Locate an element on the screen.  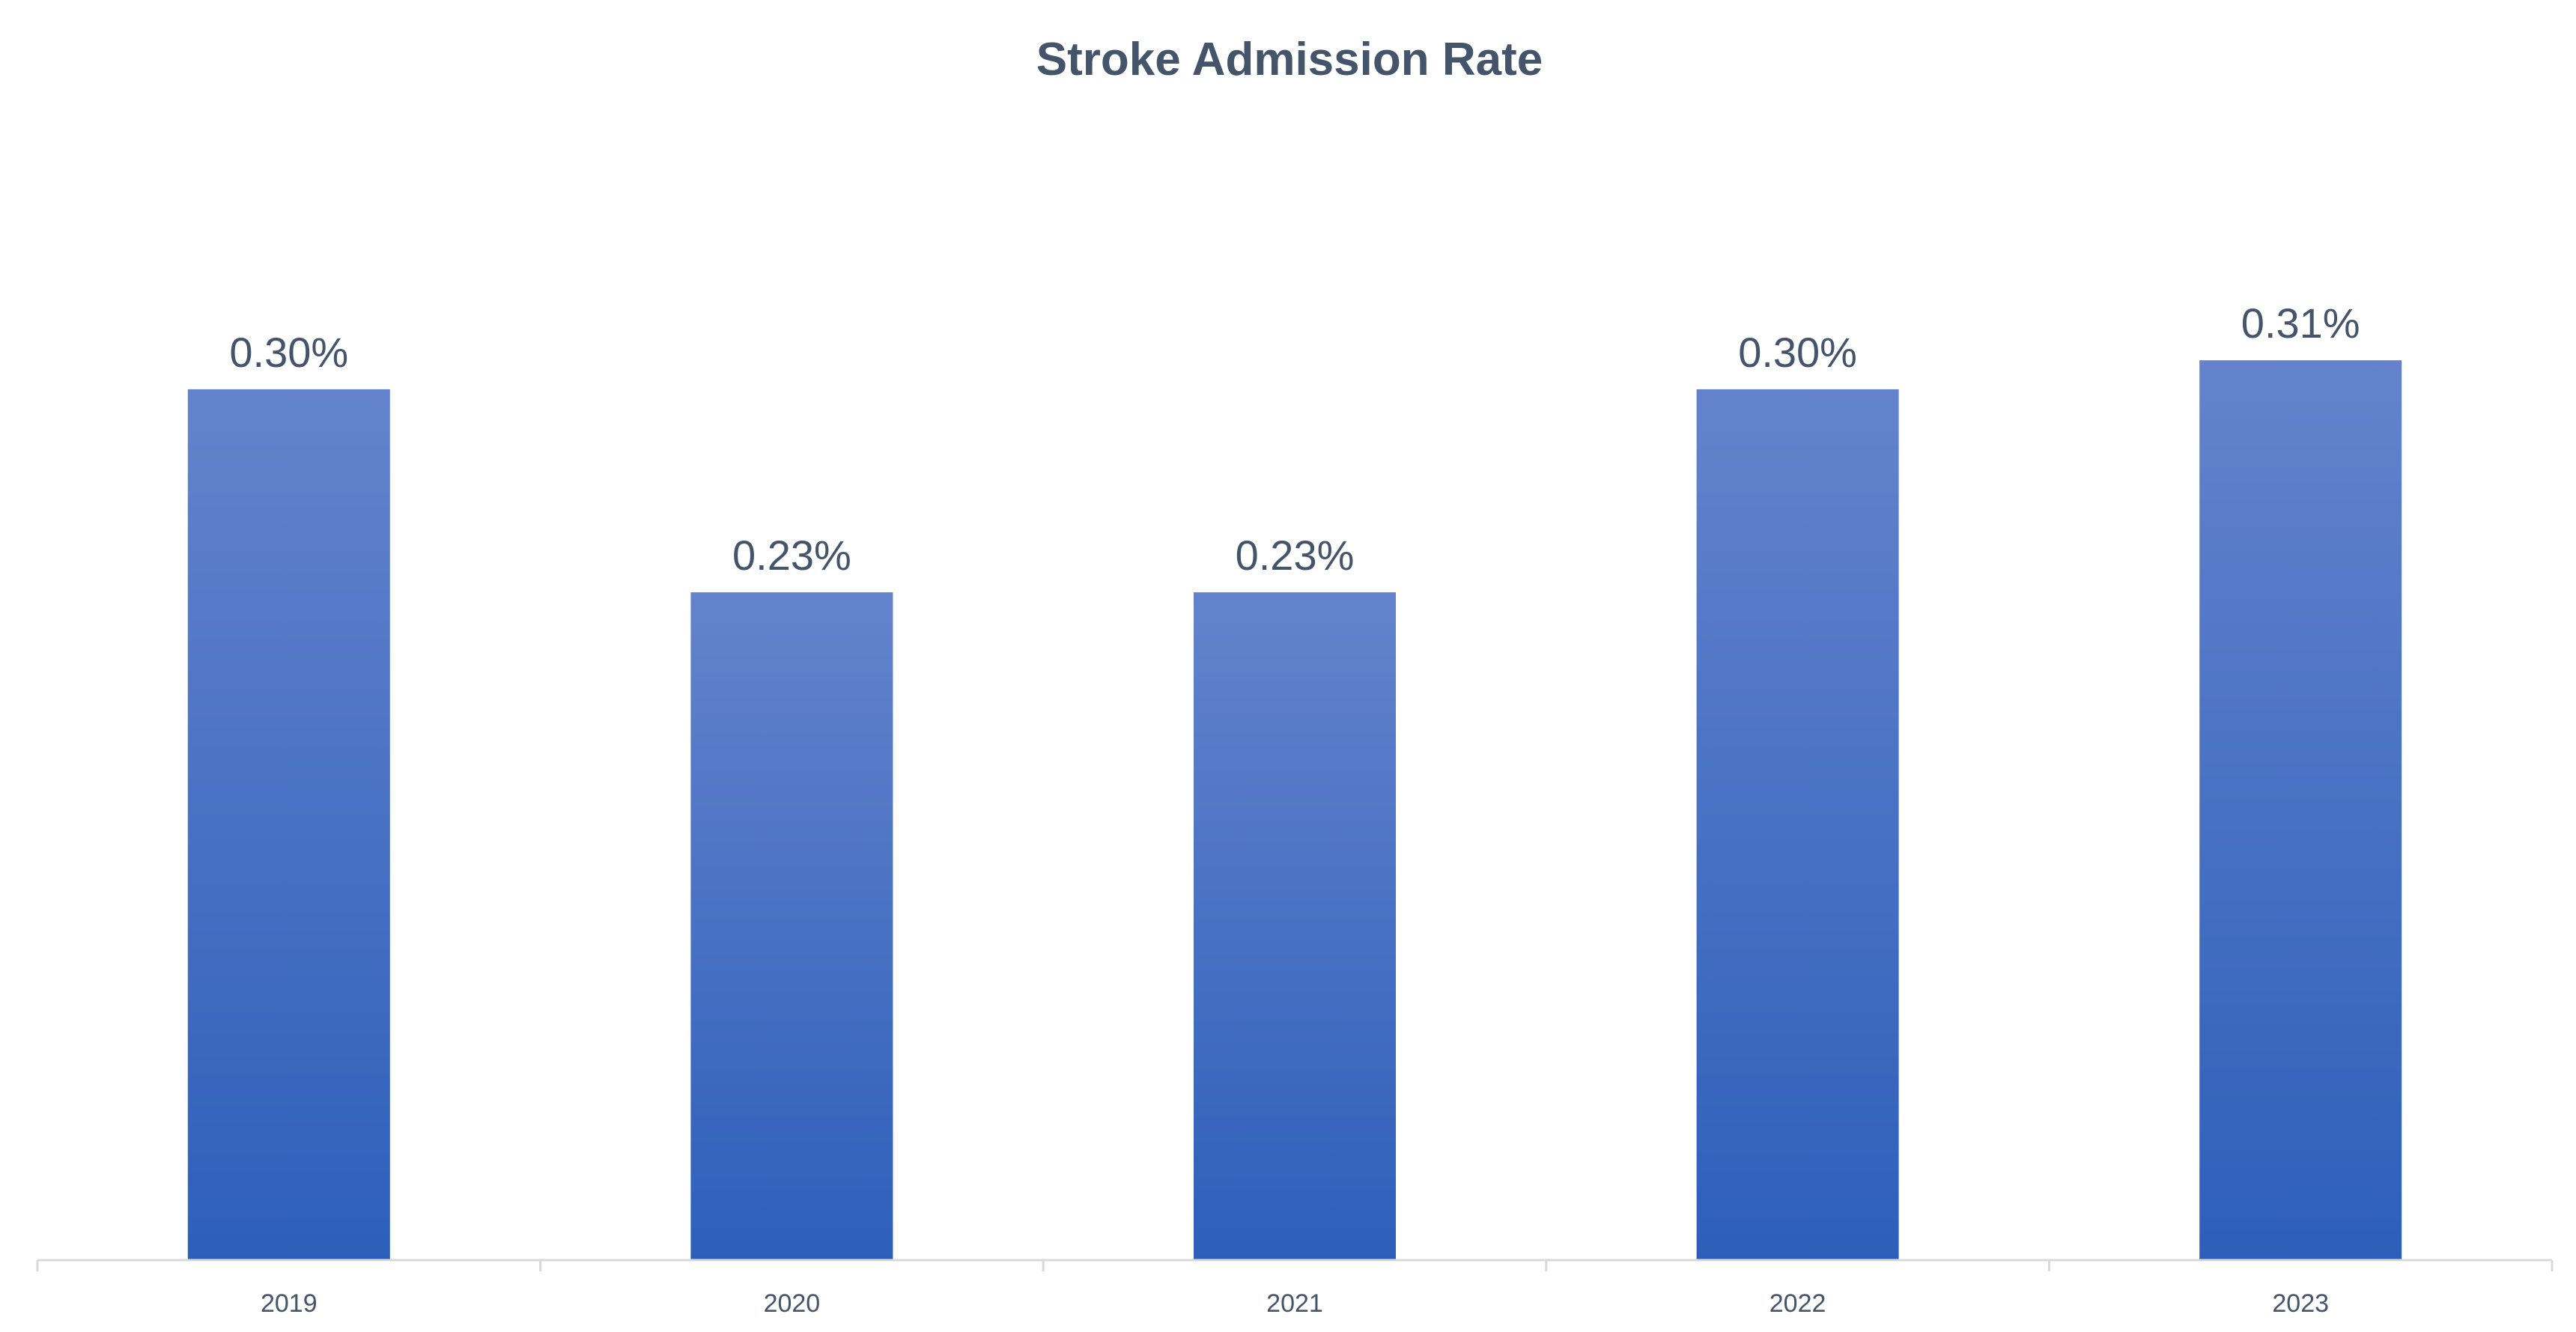
x-tick-label-2020: 2020 is located at coordinates (792, 1303).